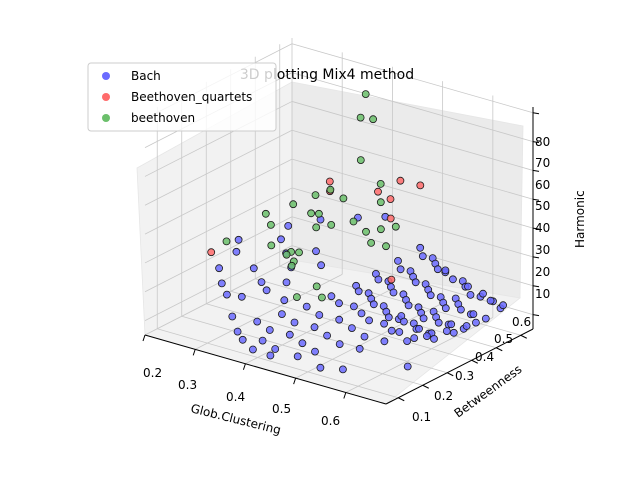 This screenshot has width=640, height=480. Describe the element at coordinates (542, 206) in the screenshot. I see `z-tick-label: 50` at that location.